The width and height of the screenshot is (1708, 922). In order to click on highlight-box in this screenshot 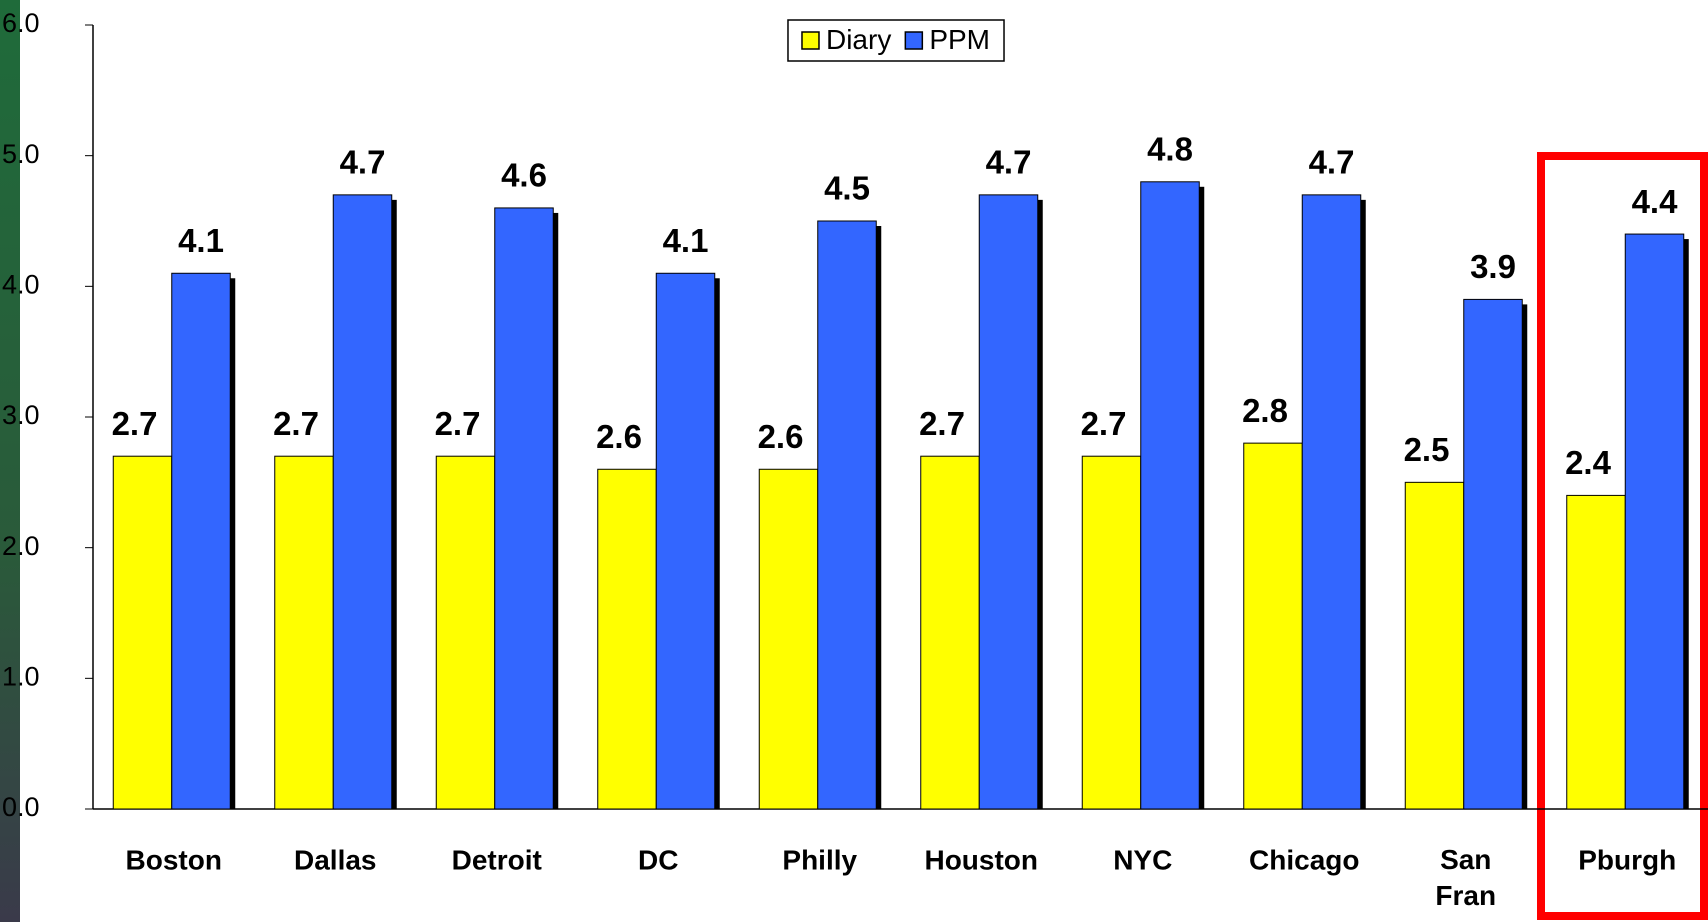, I will do `click(1622, 536)`.